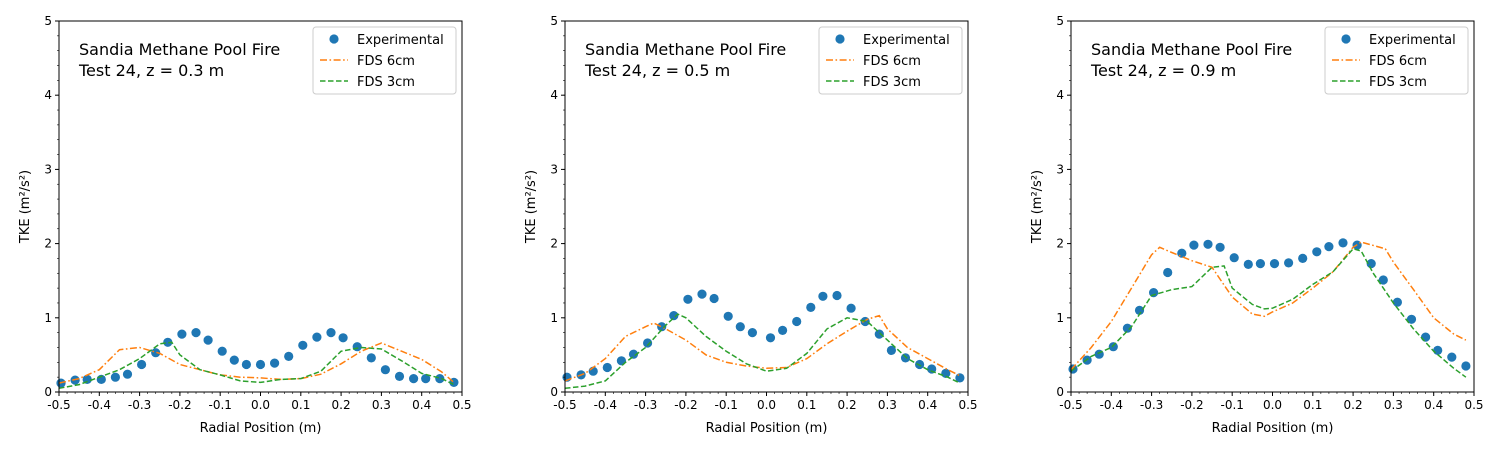 This screenshot has height=450, width=1500. What do you see at coordinates (48, 392) in the screenshot?
I see `y-tick-label: 0` at bounding box center [48, 392].